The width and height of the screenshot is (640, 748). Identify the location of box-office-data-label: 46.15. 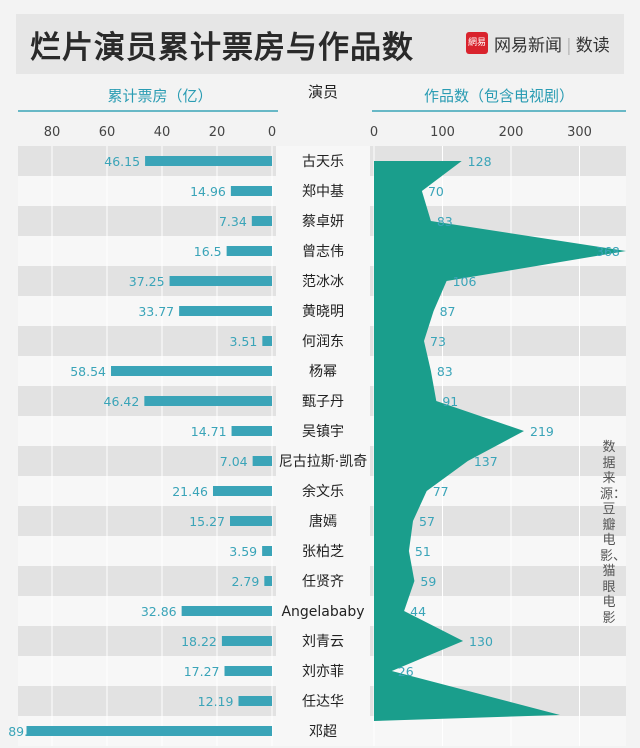
(122, 161).